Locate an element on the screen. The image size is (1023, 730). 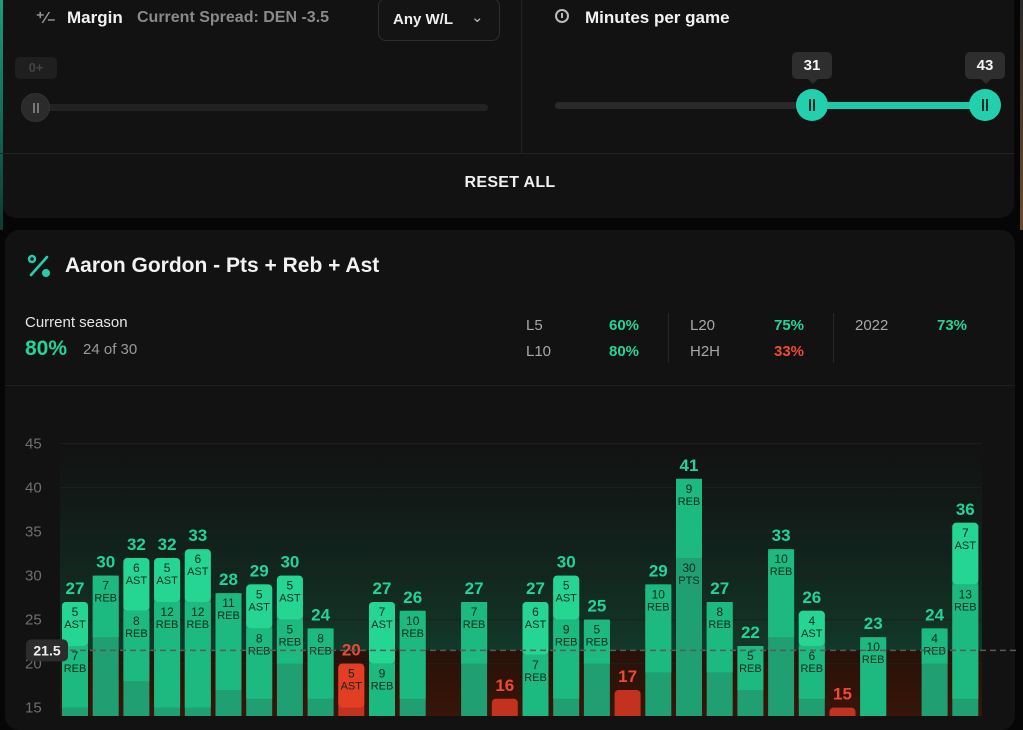
total-value-label: 15 is located at coordinates (842, 694).